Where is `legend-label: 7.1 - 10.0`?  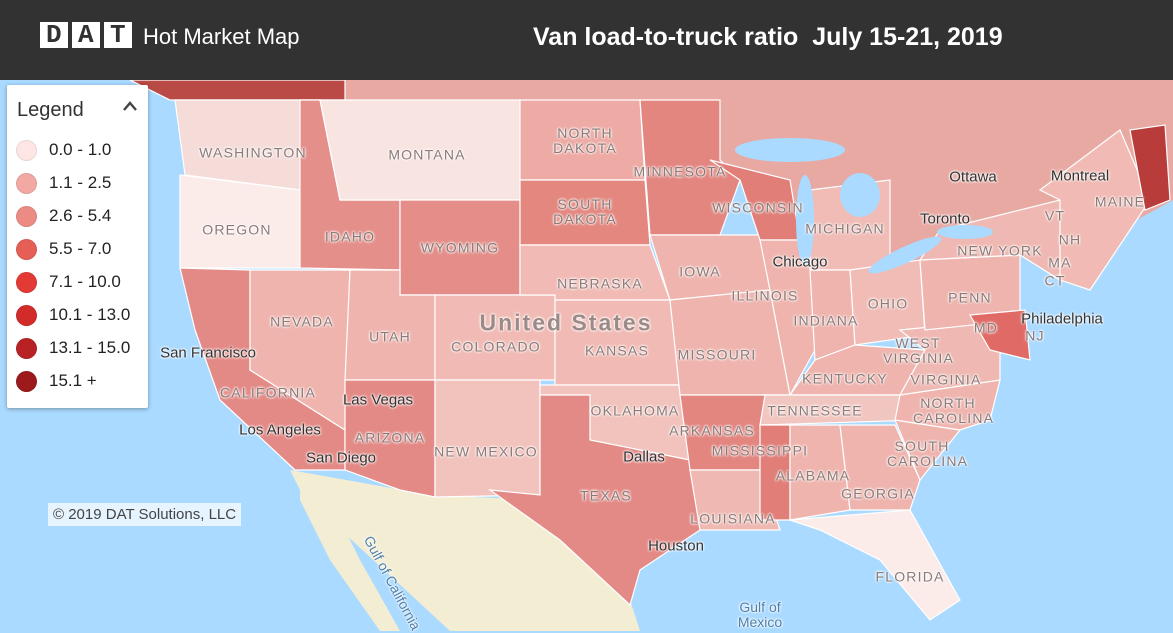 legend-label: 7.1 - 10.0 is located at coordinates (85, 281).